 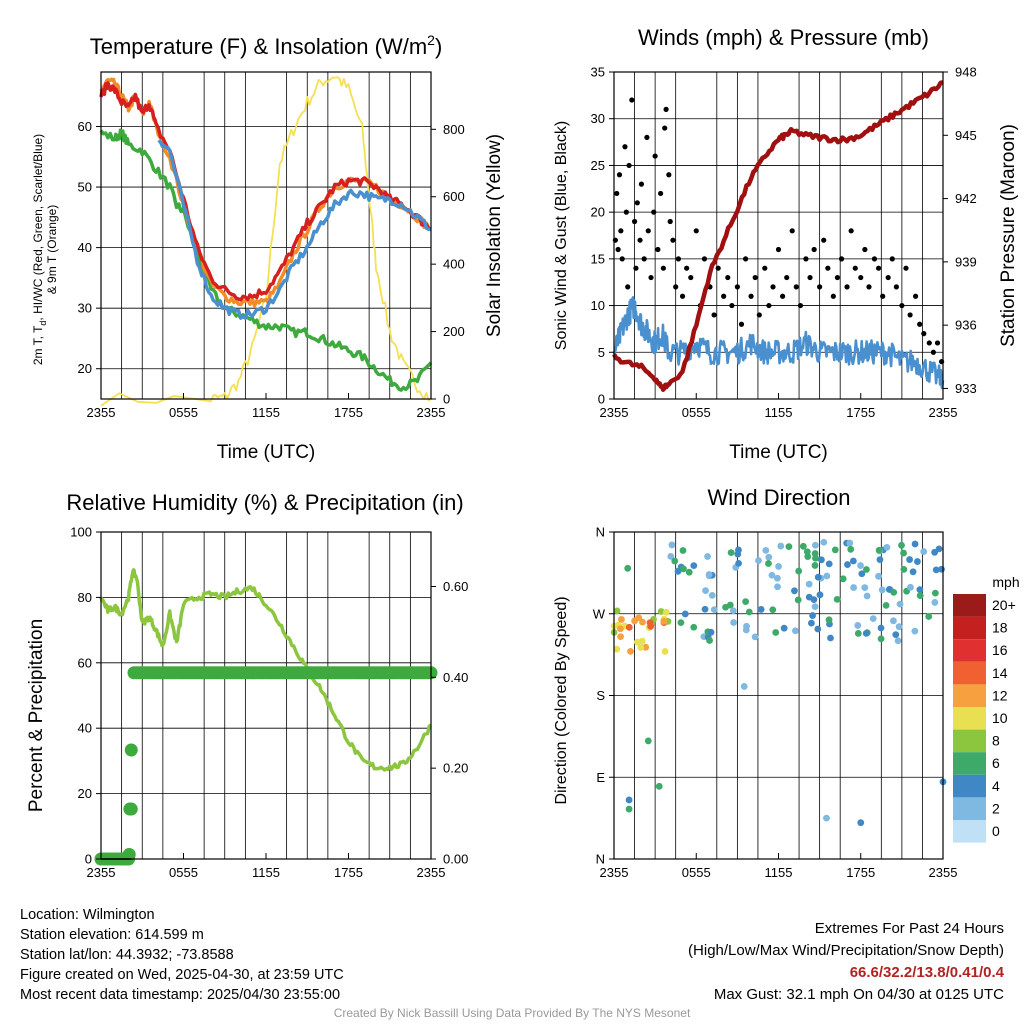 I want to click on x-tick-label: 2355, so click(x=614, y=872).